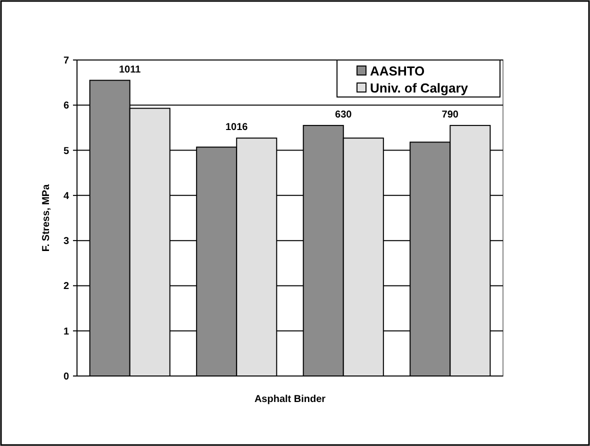 This screenshot has width=590, height=446. Describe the element at coordinates (66, 61) in the screenshot. I see `y-tick-label: 7` at that location.